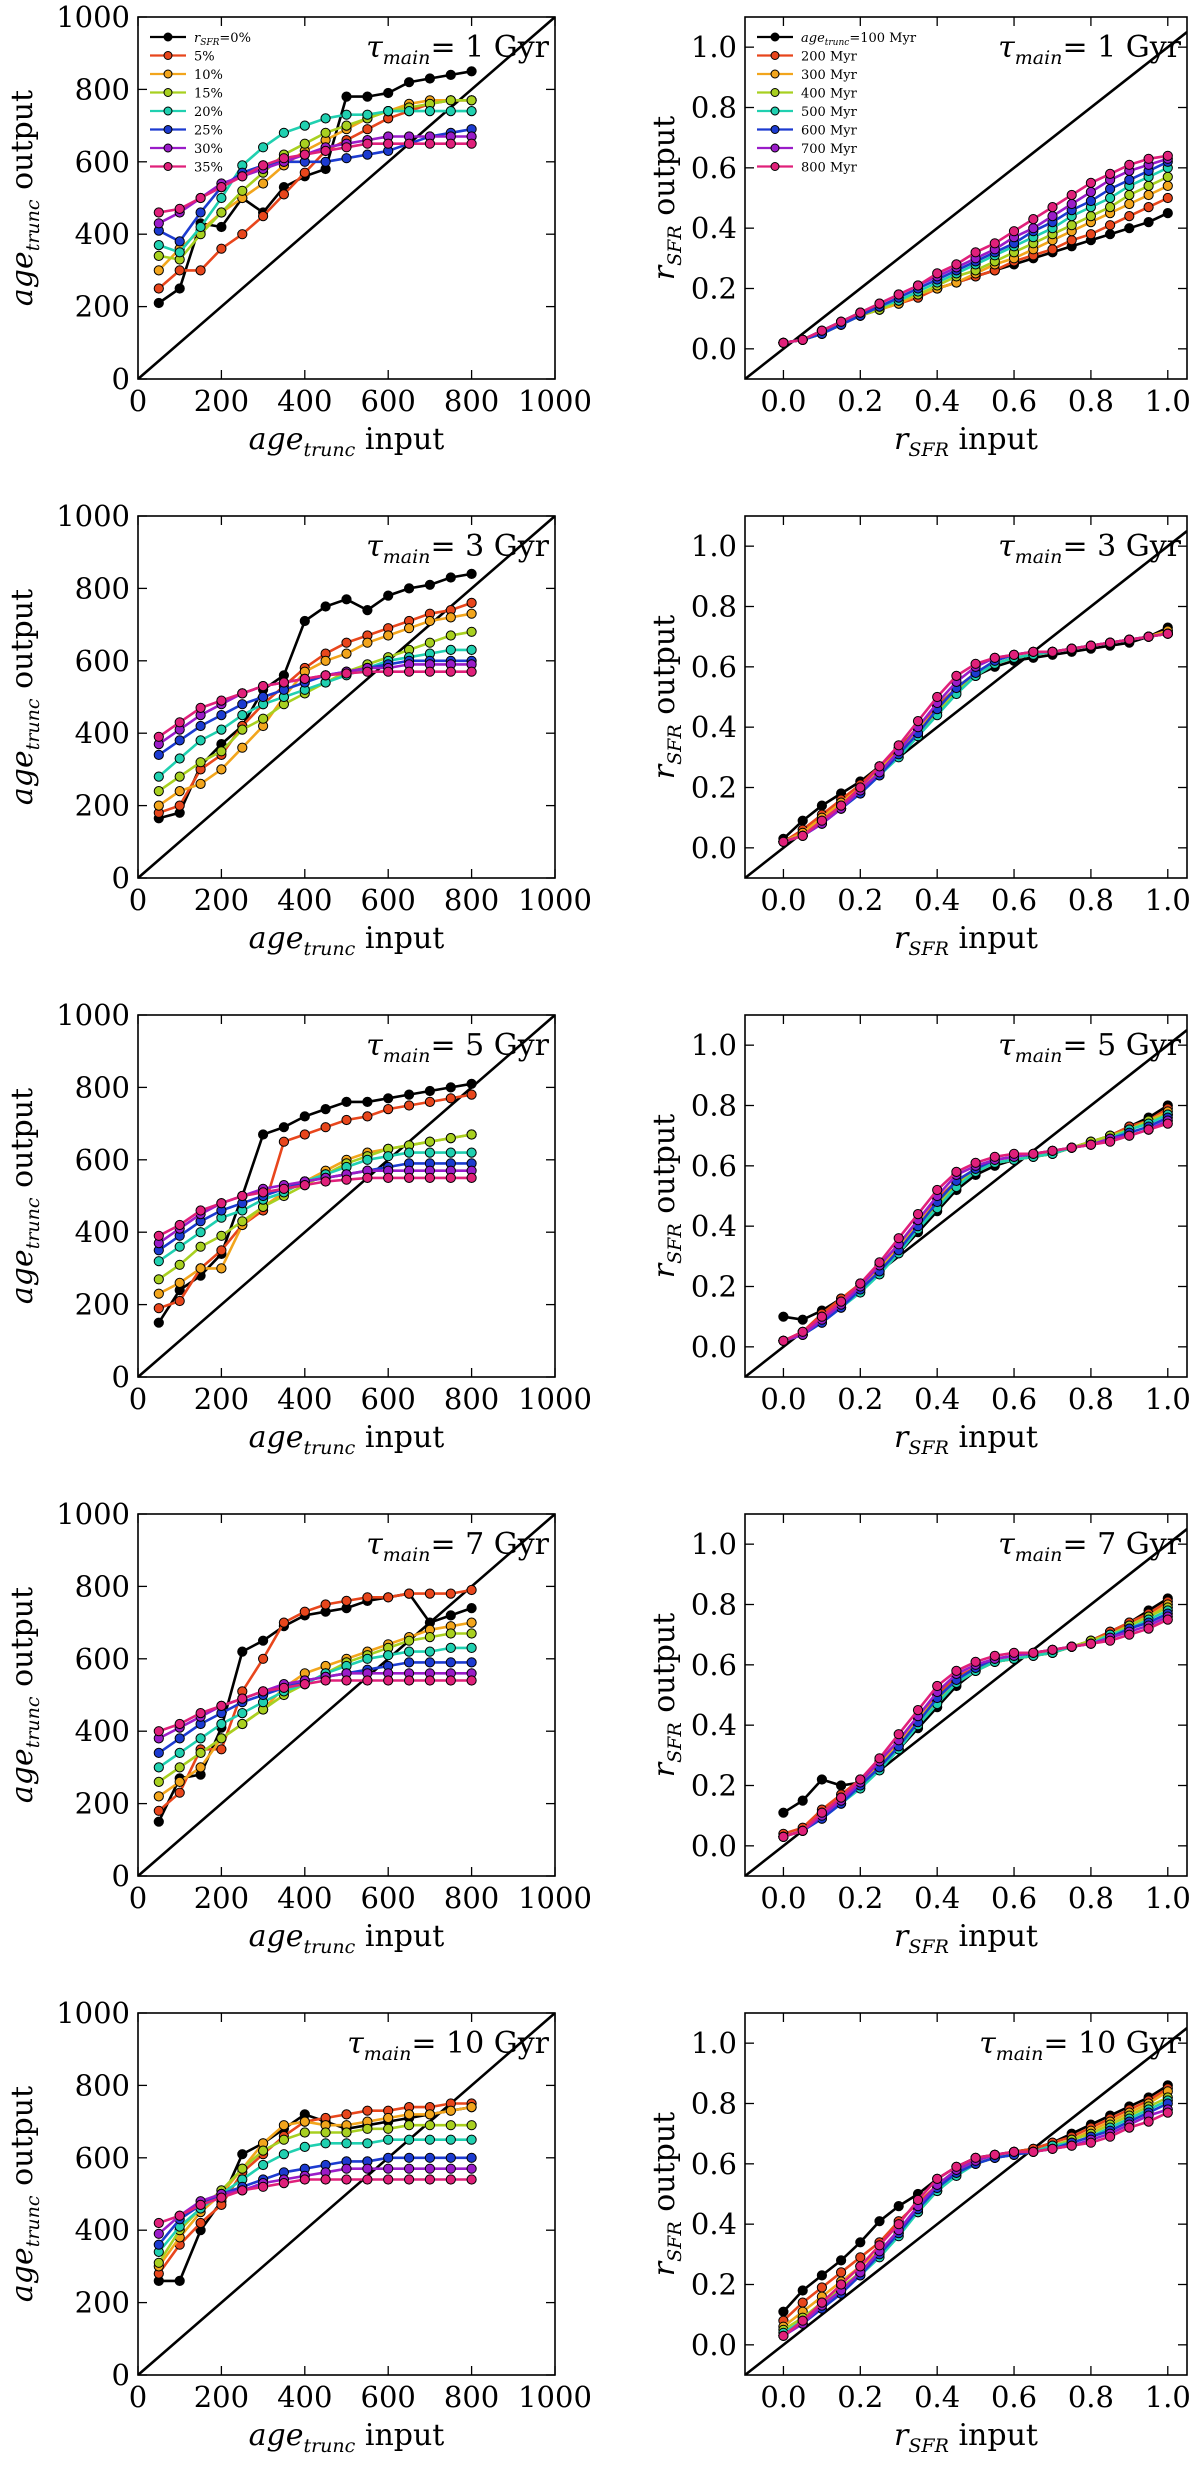 This screenshot has width=1200, height=2477. Describe the element at coordinates (975, 1705) in the screenshot. I see `series-100-myr` at that location.